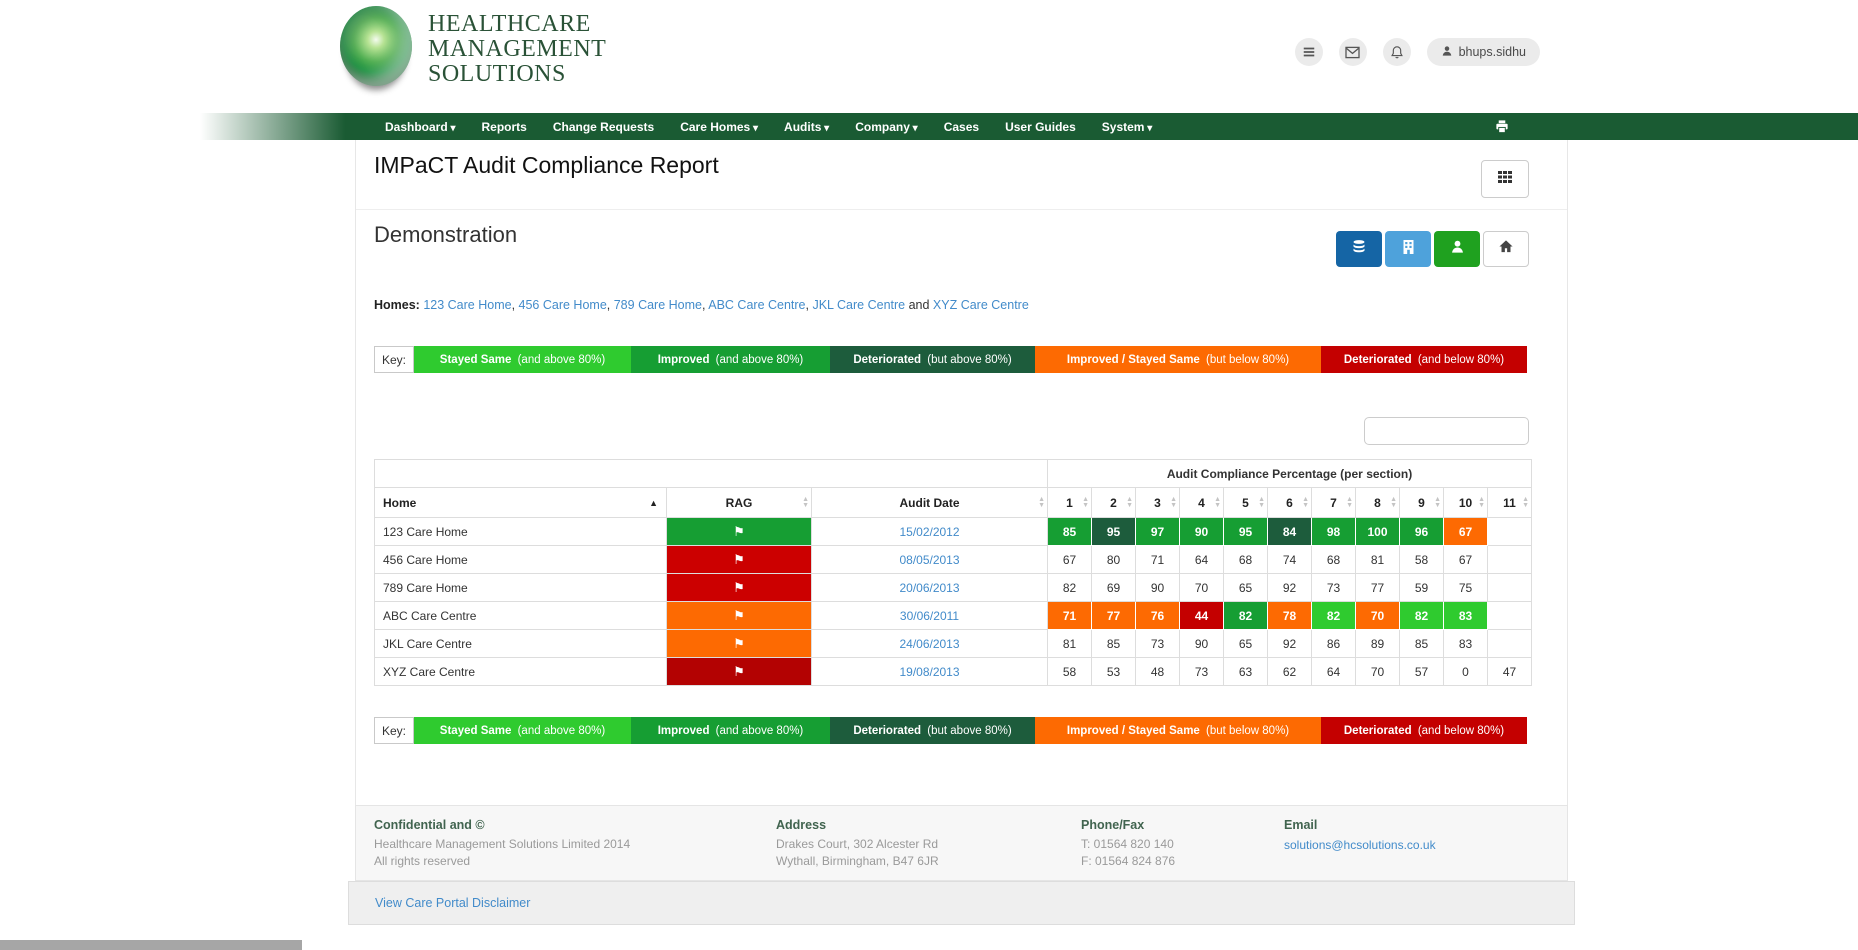  I want to click on flag-icon: ⚑, so click(739, 615).